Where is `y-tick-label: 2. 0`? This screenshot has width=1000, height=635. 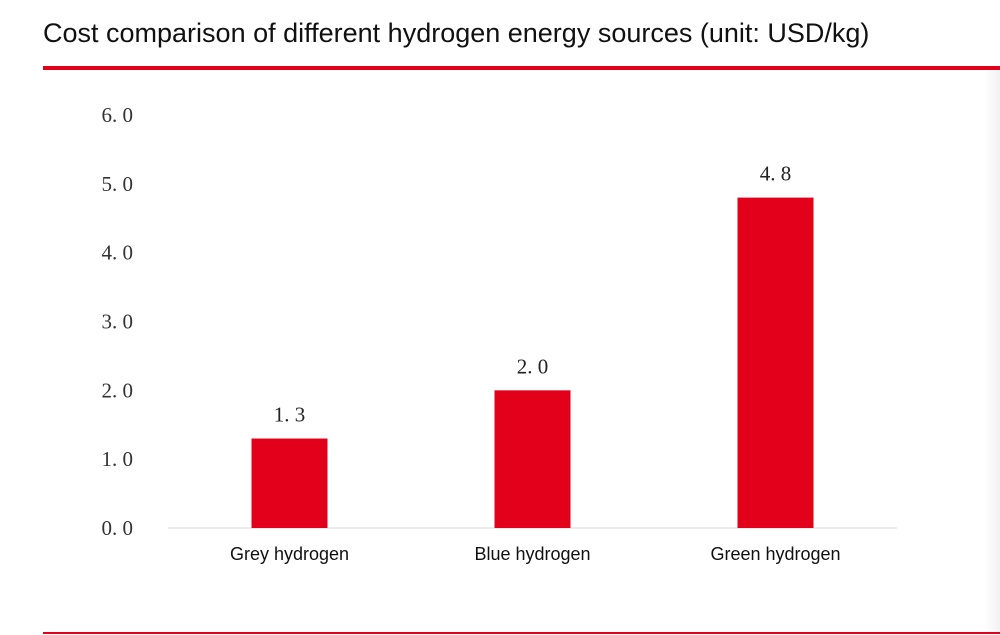
y-tick-label: 2. 0 is located at coordinates (118, 390).